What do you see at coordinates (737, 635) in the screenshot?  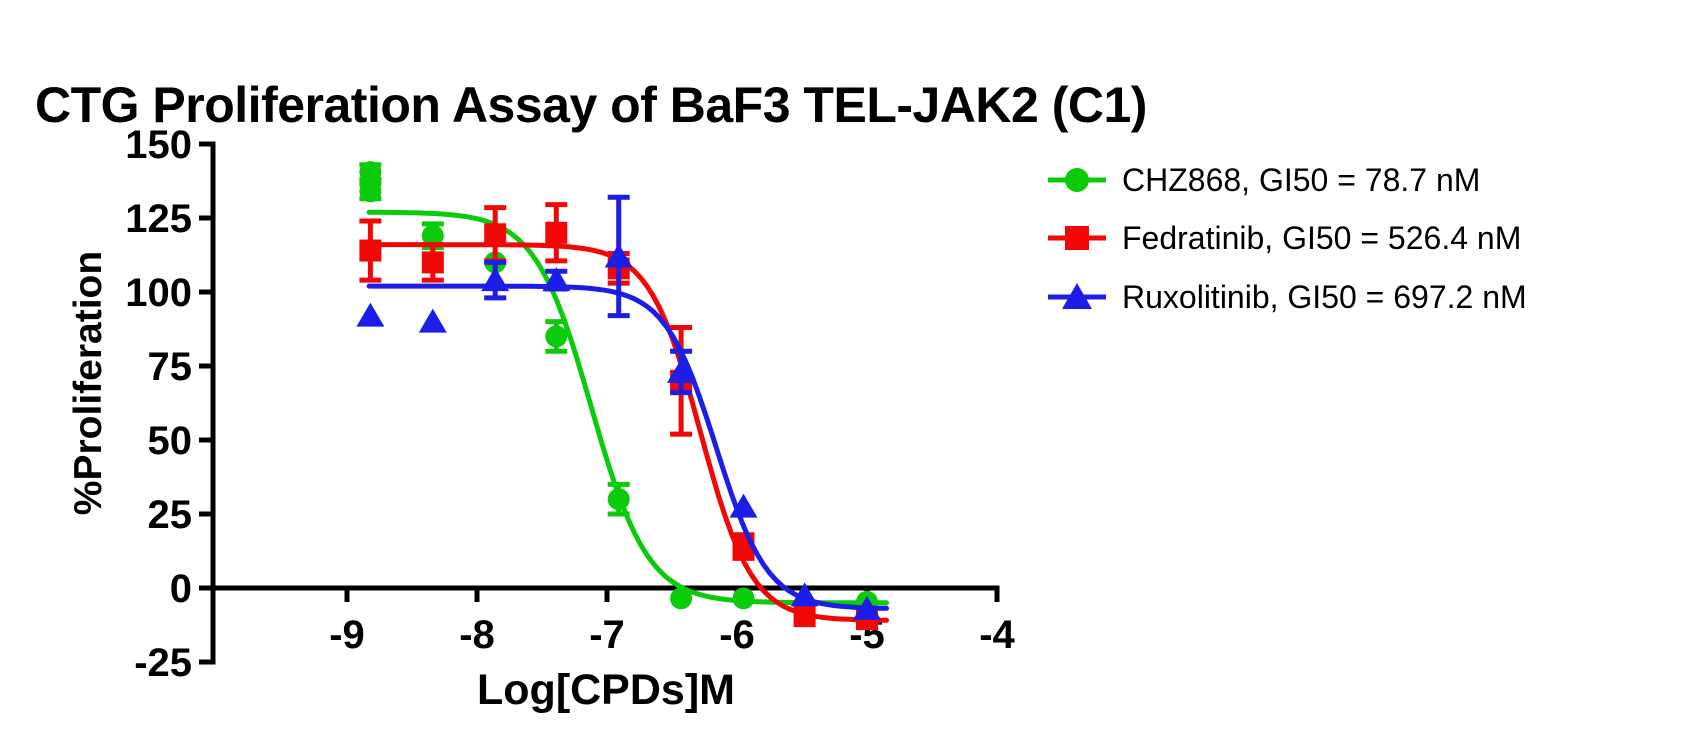 I see `x-tick-label: -6` at bounding box center [737, 635].